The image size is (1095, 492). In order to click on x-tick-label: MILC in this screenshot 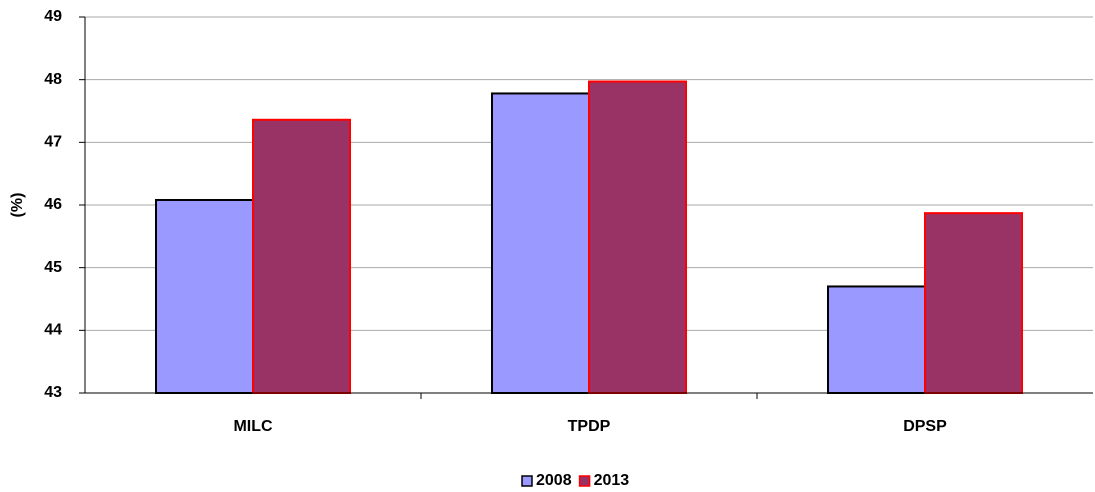, I will do `click(253, 426)`.